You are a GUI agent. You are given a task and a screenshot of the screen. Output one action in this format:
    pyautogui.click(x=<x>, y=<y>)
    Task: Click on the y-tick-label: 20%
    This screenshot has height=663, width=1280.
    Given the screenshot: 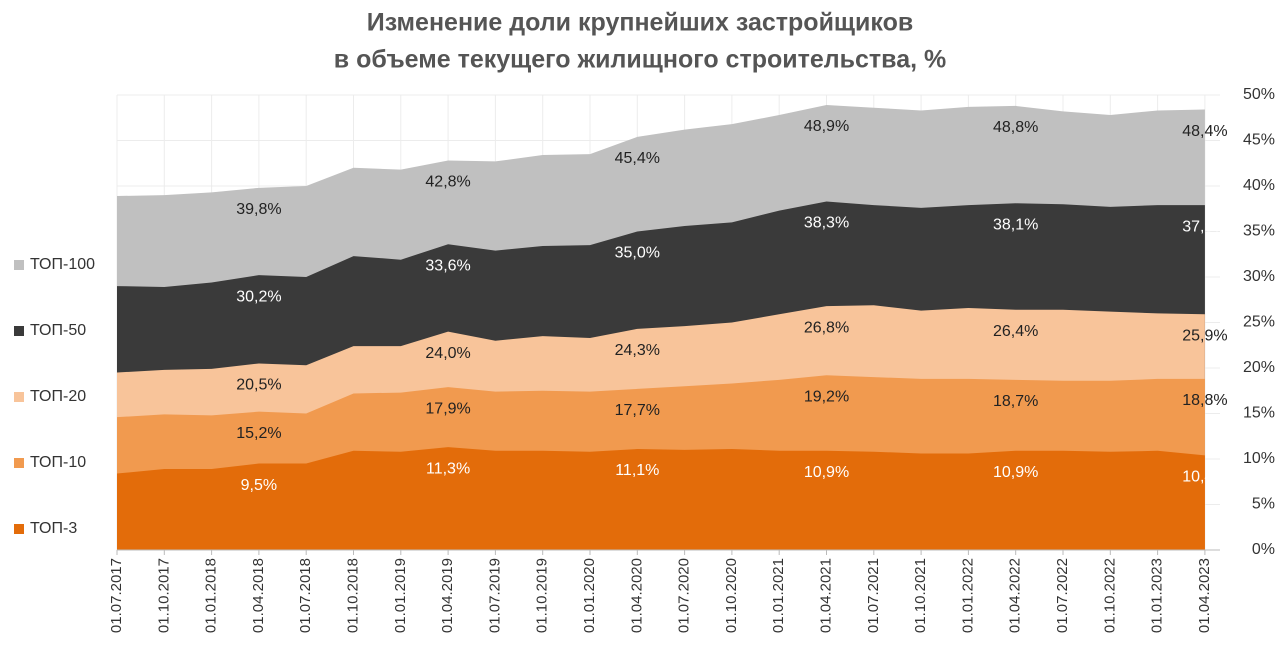 What is the action you would take?
    pyautogui.click(x=1259, y=367)
    